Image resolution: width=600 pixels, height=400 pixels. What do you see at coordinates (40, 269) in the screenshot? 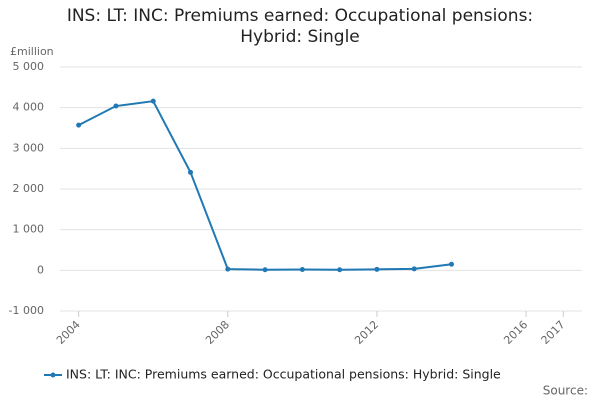
I see `y-tick-label: 0` at bounding box center [40, 269].